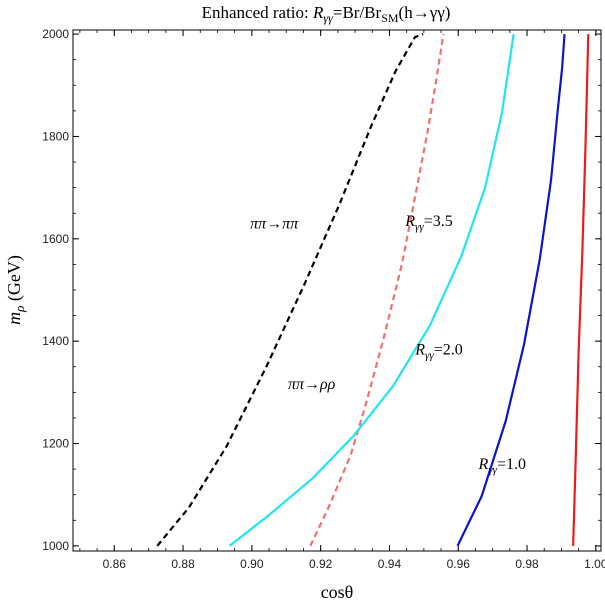 The image size is (605, 605). What do you see at coordinates (527, 564) in the screenshot?
I see `x-tick-label: 0.98` at bounding box center [527, 564].